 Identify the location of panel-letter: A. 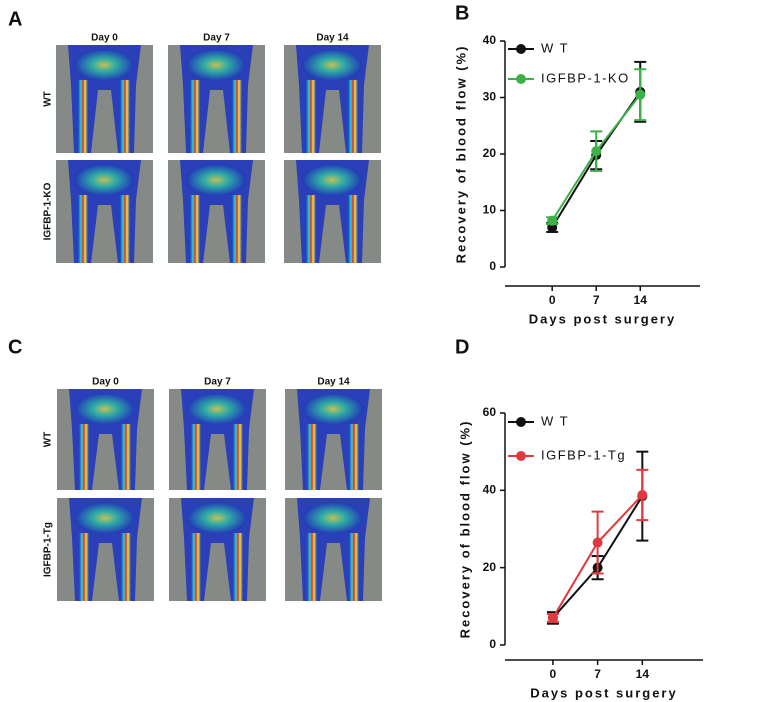
(15, 19).